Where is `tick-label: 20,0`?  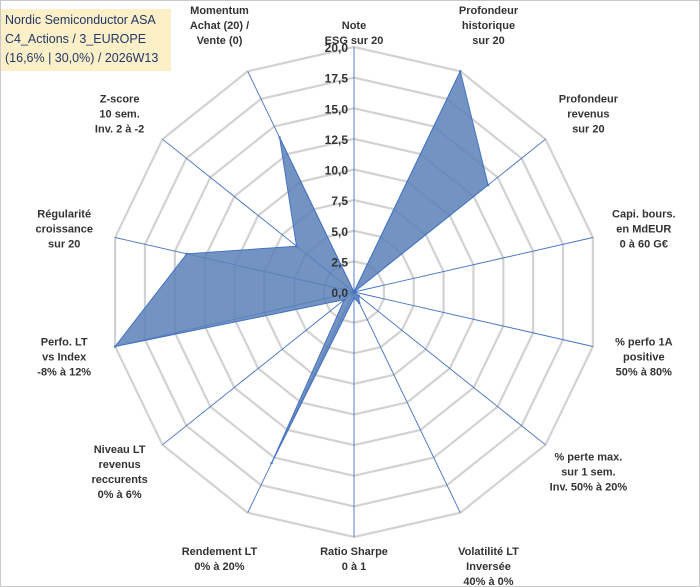 tick-label: 20,0 is located at coordinates (337, 48).